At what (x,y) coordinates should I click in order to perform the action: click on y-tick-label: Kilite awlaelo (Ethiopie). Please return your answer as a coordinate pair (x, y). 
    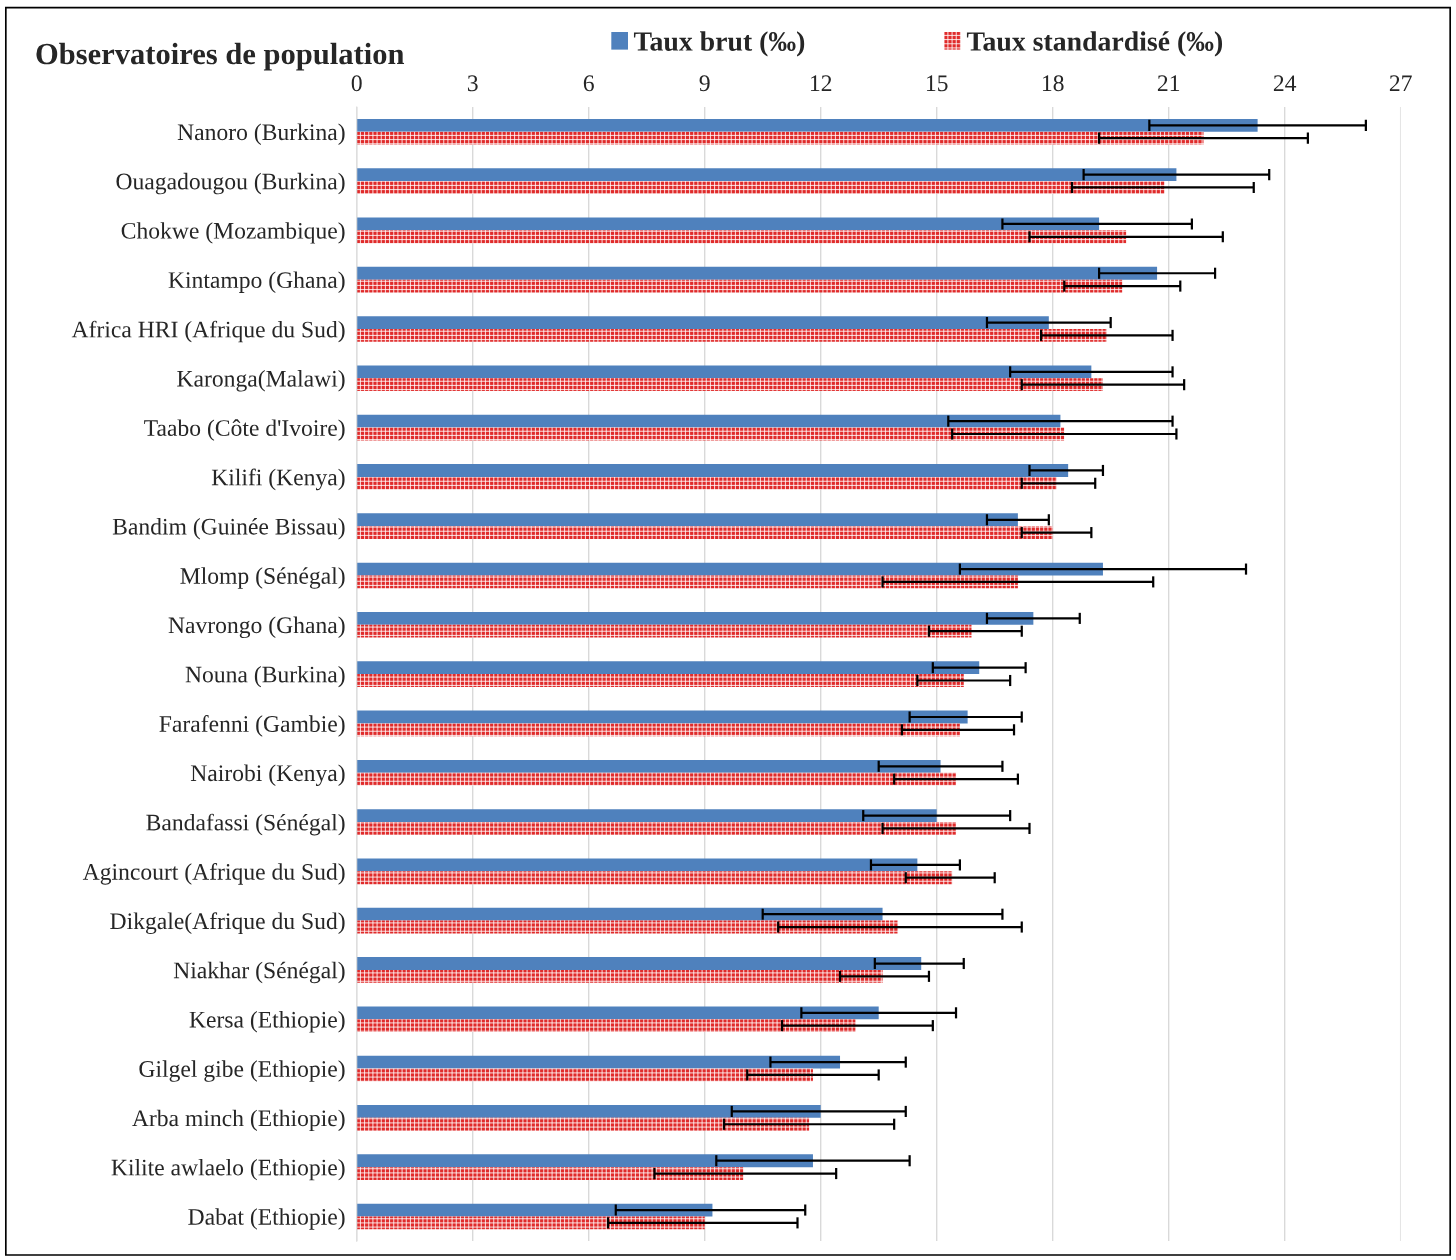
    Looking at the image, I should click on (228, 1169).